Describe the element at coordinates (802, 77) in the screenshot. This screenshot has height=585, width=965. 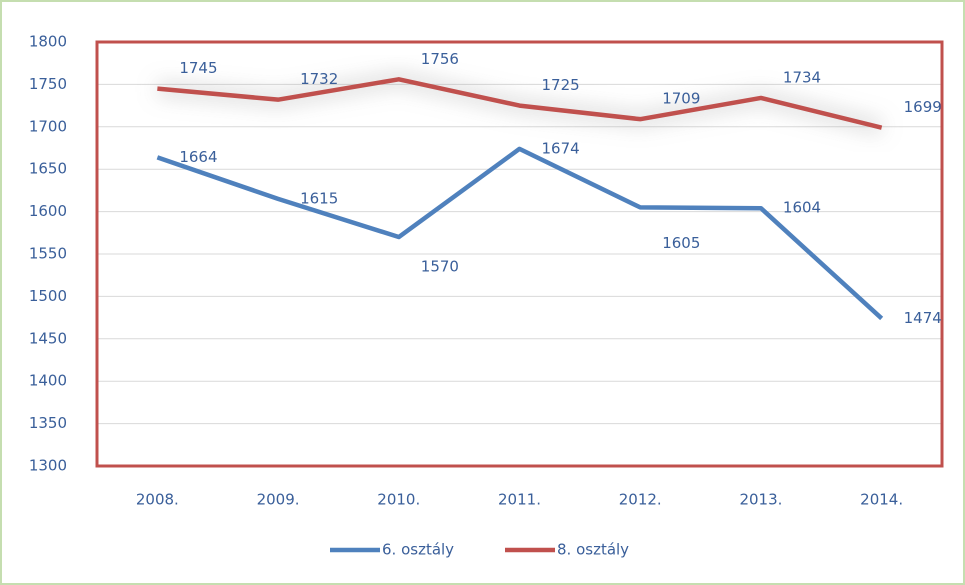
I see `data-label: 1734` at that location.